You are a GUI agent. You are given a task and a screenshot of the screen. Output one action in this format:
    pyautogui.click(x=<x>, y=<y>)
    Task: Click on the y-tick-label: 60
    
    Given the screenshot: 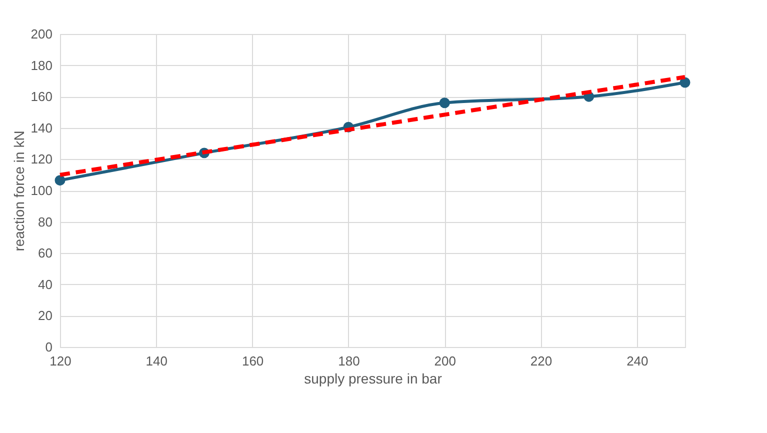 What is the action you would take?
    pyautogui.click(x=45, y=253)
    